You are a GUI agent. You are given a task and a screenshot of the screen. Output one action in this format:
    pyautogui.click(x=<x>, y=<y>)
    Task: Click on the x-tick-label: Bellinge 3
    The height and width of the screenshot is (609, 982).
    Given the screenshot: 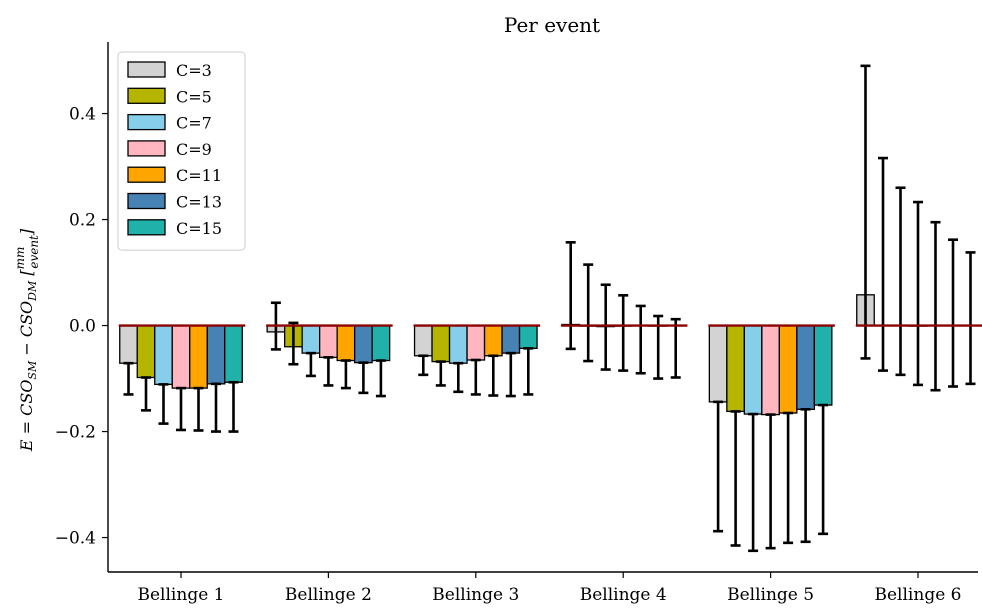 What is the action you would take?
    pyautogui.click(x=475, y=595)
    